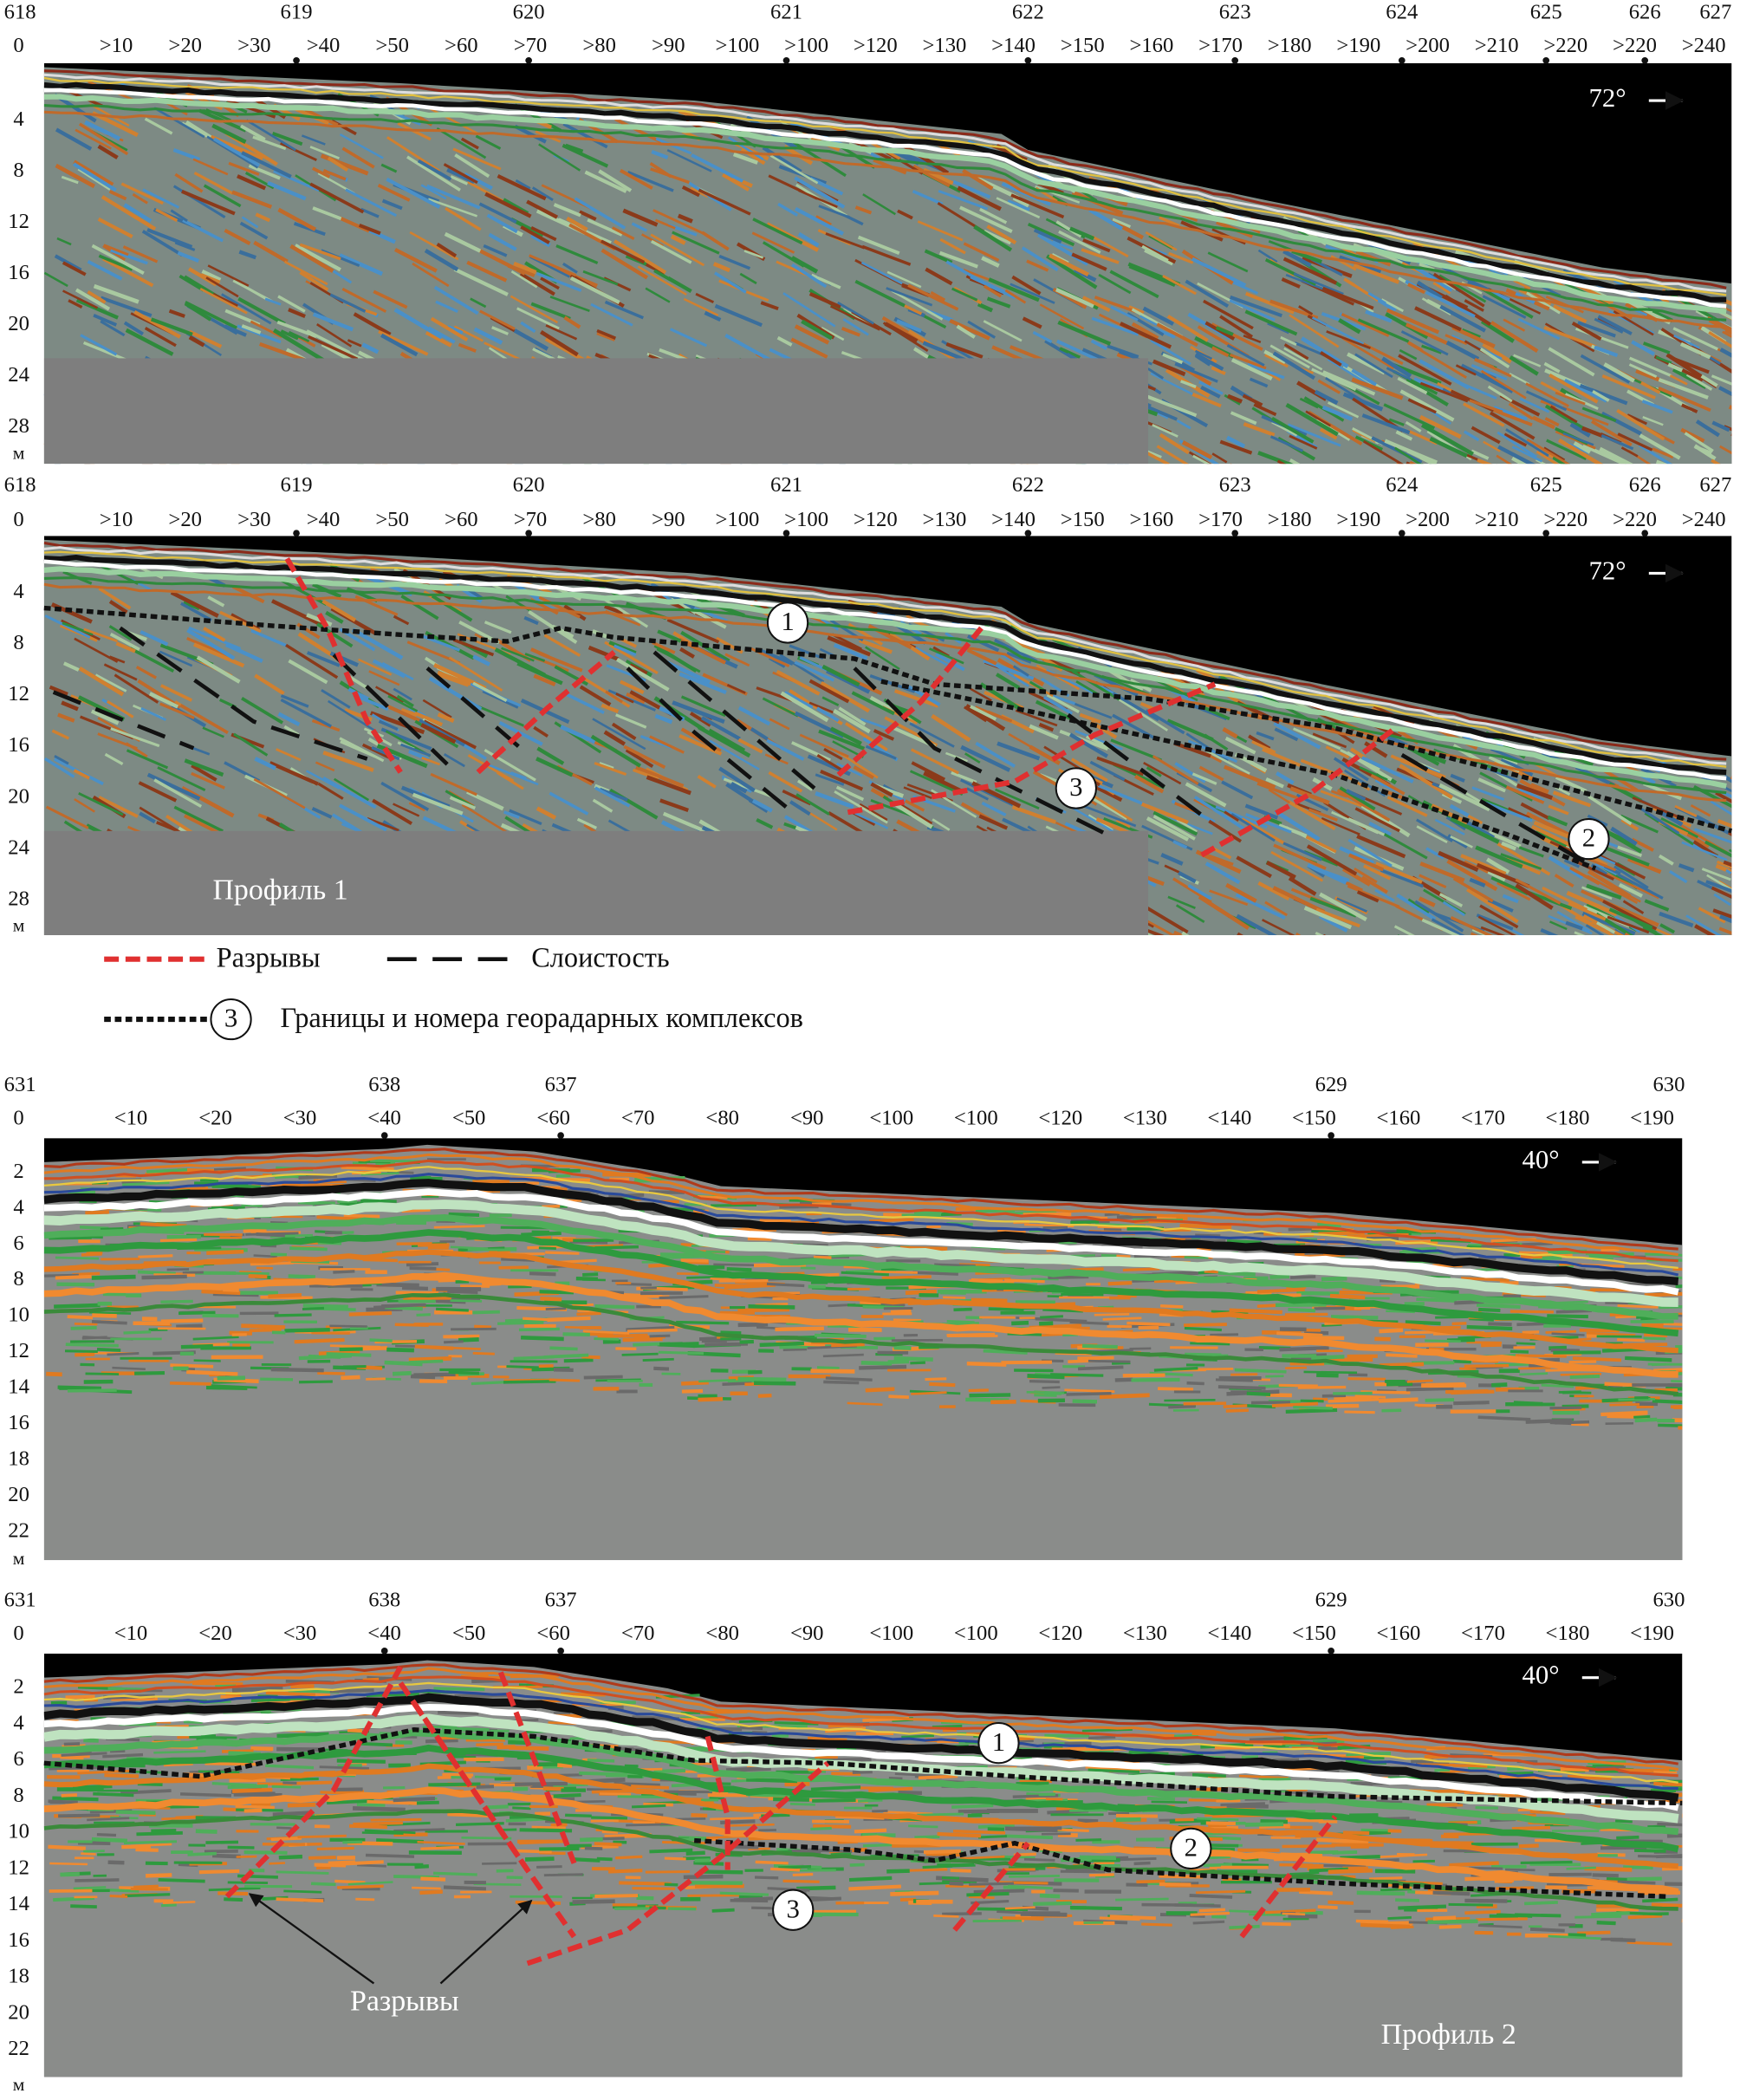  Describe the element at coordinates (722, 1117) in the screenshot. I see `distance-label: <80` at that location.